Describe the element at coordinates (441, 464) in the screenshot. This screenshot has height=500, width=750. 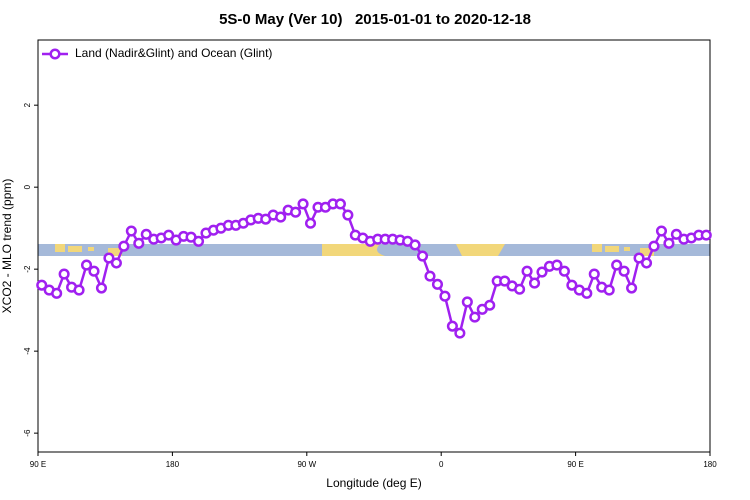
I see `x-tick-label: 0` at that location.